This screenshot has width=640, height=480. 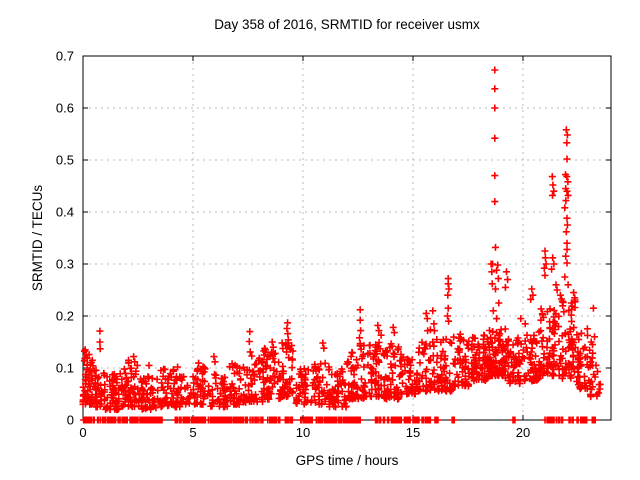 I want to click on y-tick-label: 0.5, so click(x=65, y=160).